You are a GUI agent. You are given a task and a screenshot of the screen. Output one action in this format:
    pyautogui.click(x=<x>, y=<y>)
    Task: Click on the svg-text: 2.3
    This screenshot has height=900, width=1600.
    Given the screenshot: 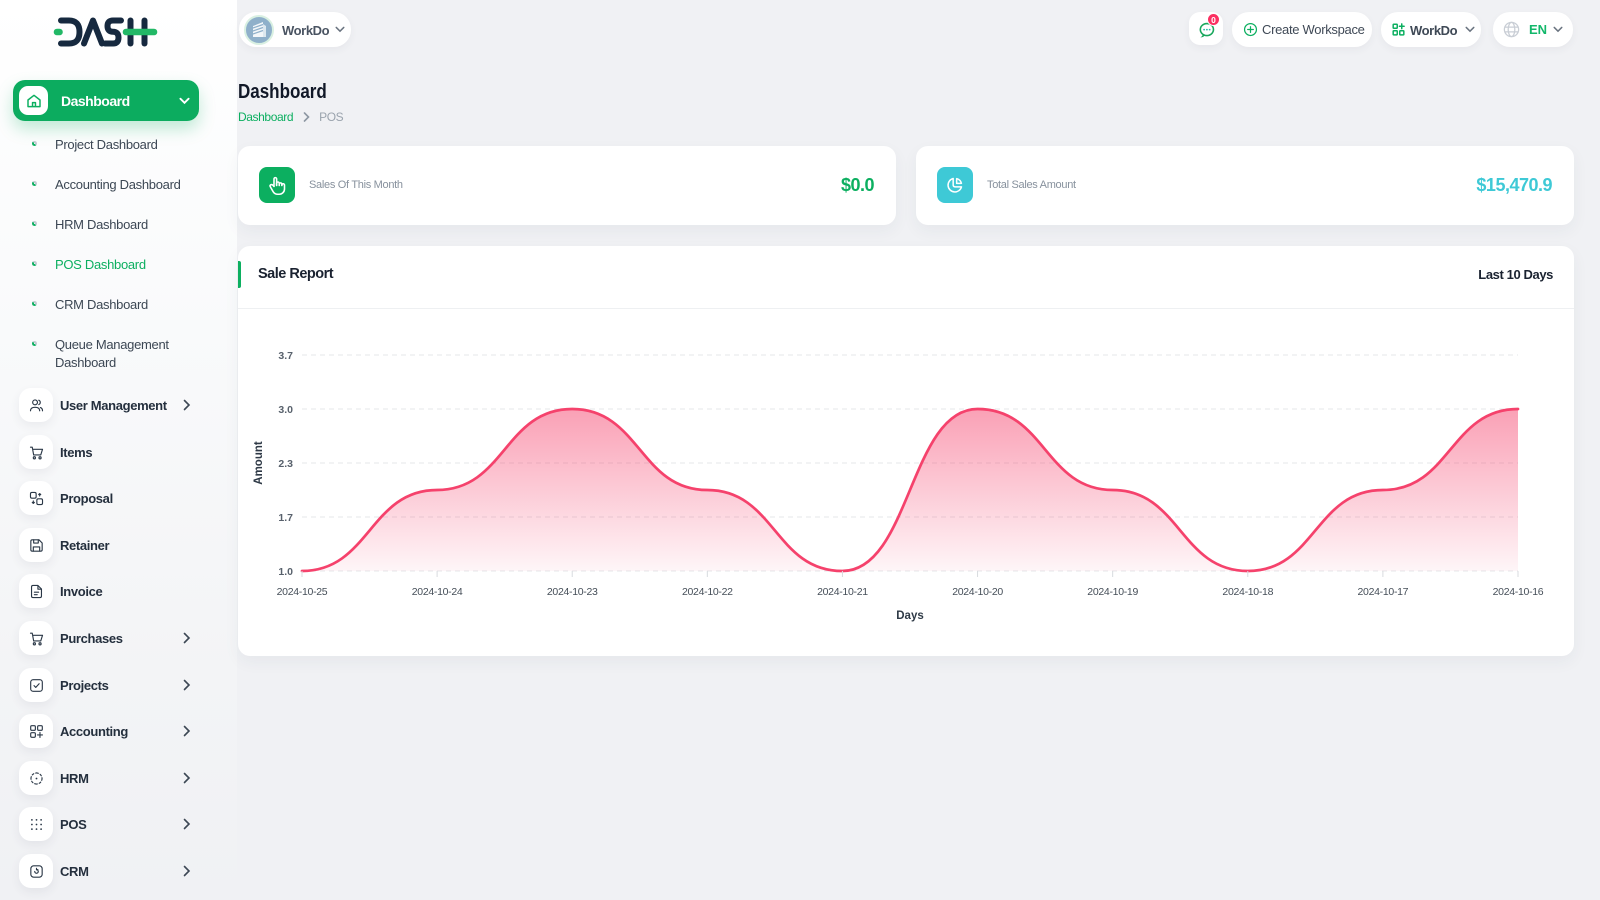 What is the action you would take?
    pyautogui.click(x=285, y=464)
    